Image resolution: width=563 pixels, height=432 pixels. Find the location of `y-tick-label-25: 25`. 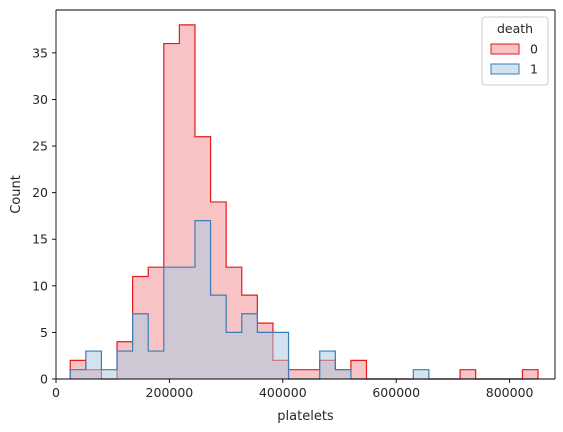

y-tick-label-25: 25 is located at coordinates (40, 146).